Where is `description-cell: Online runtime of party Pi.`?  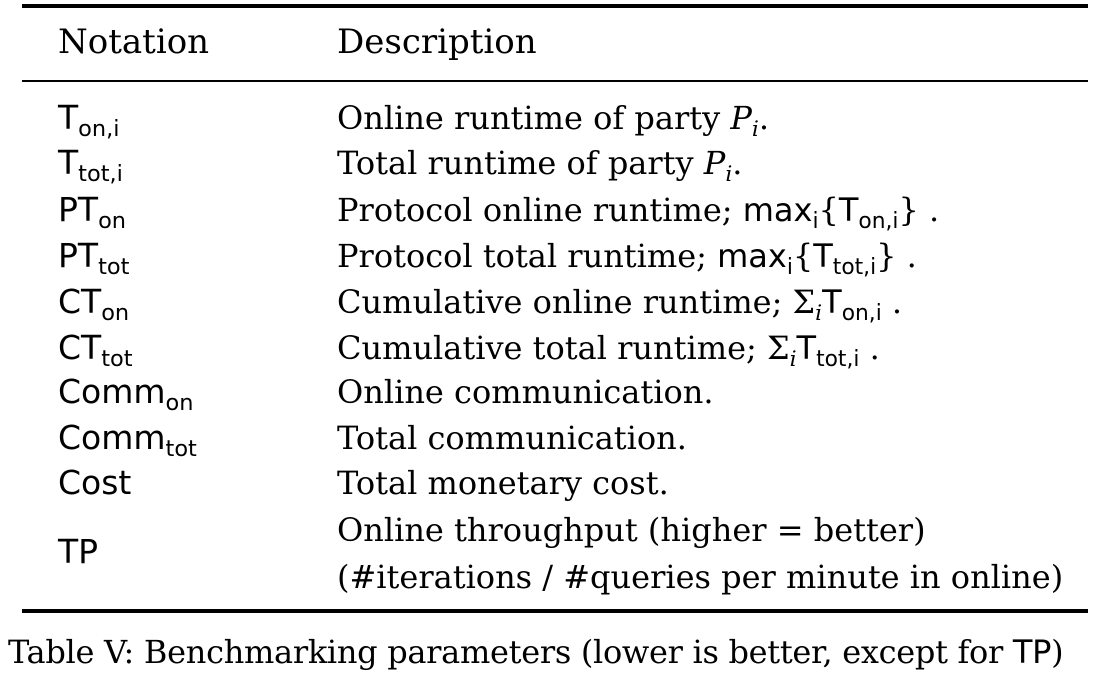
description-cell: Online runtime of party Pi. is located at coordinates (553, 119).